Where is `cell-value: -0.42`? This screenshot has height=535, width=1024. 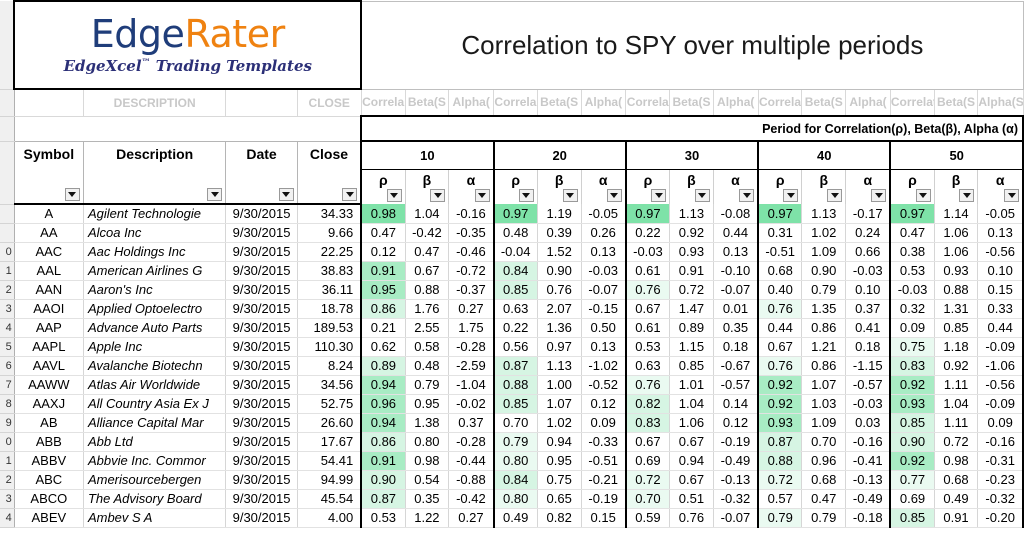
cell-value: -0.42 is located at coordinates (427, 233).